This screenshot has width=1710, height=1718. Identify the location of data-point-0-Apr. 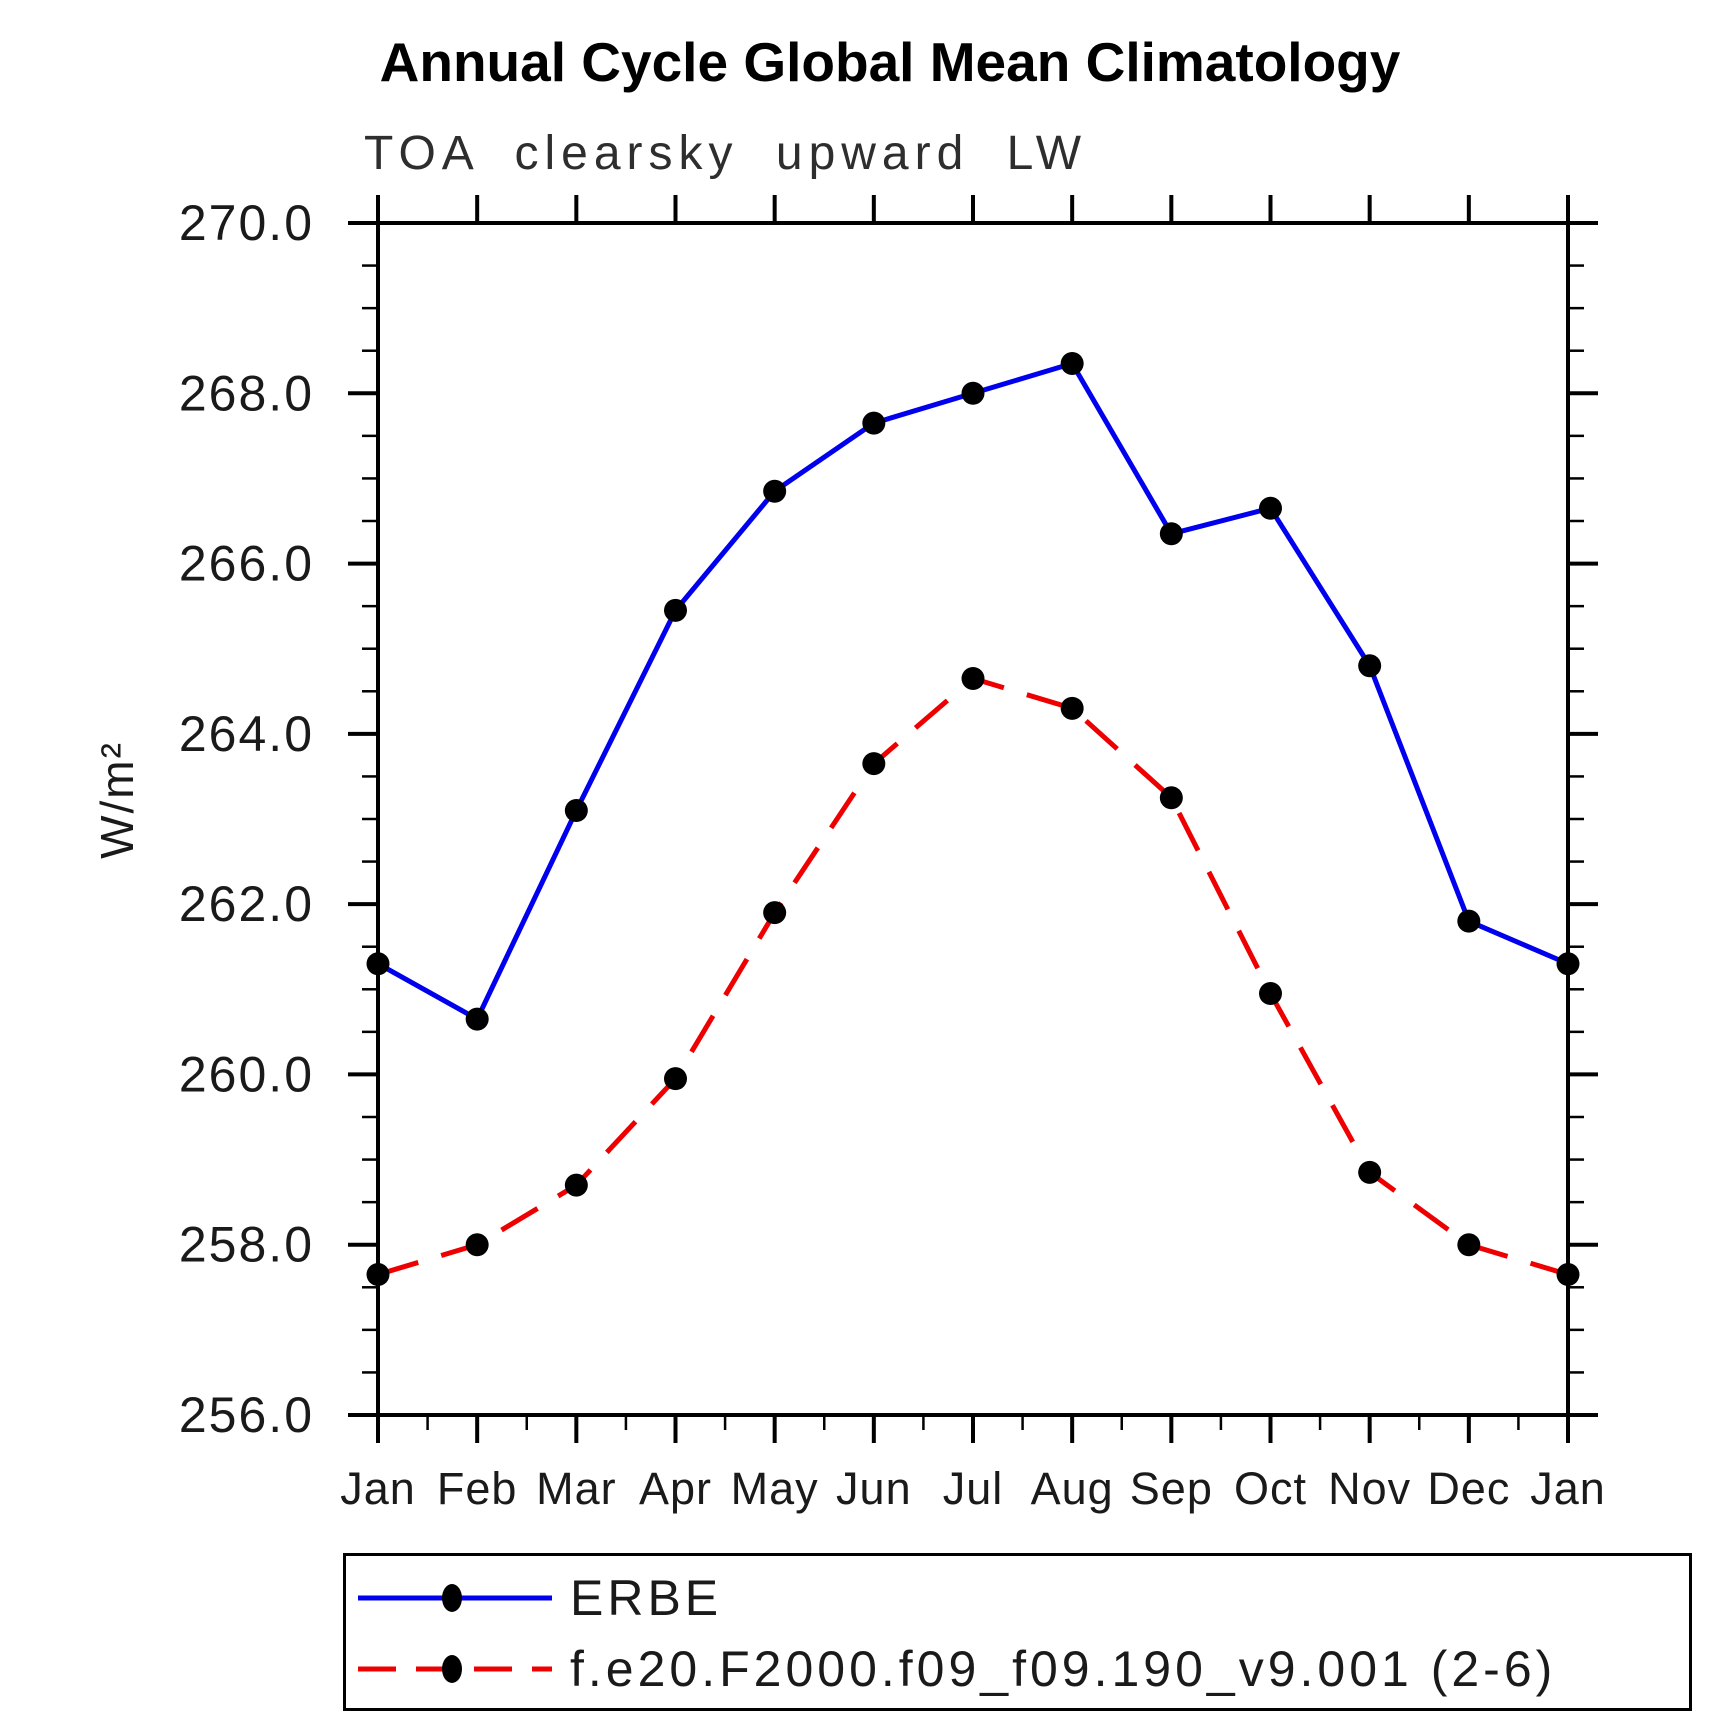
(675, 610).